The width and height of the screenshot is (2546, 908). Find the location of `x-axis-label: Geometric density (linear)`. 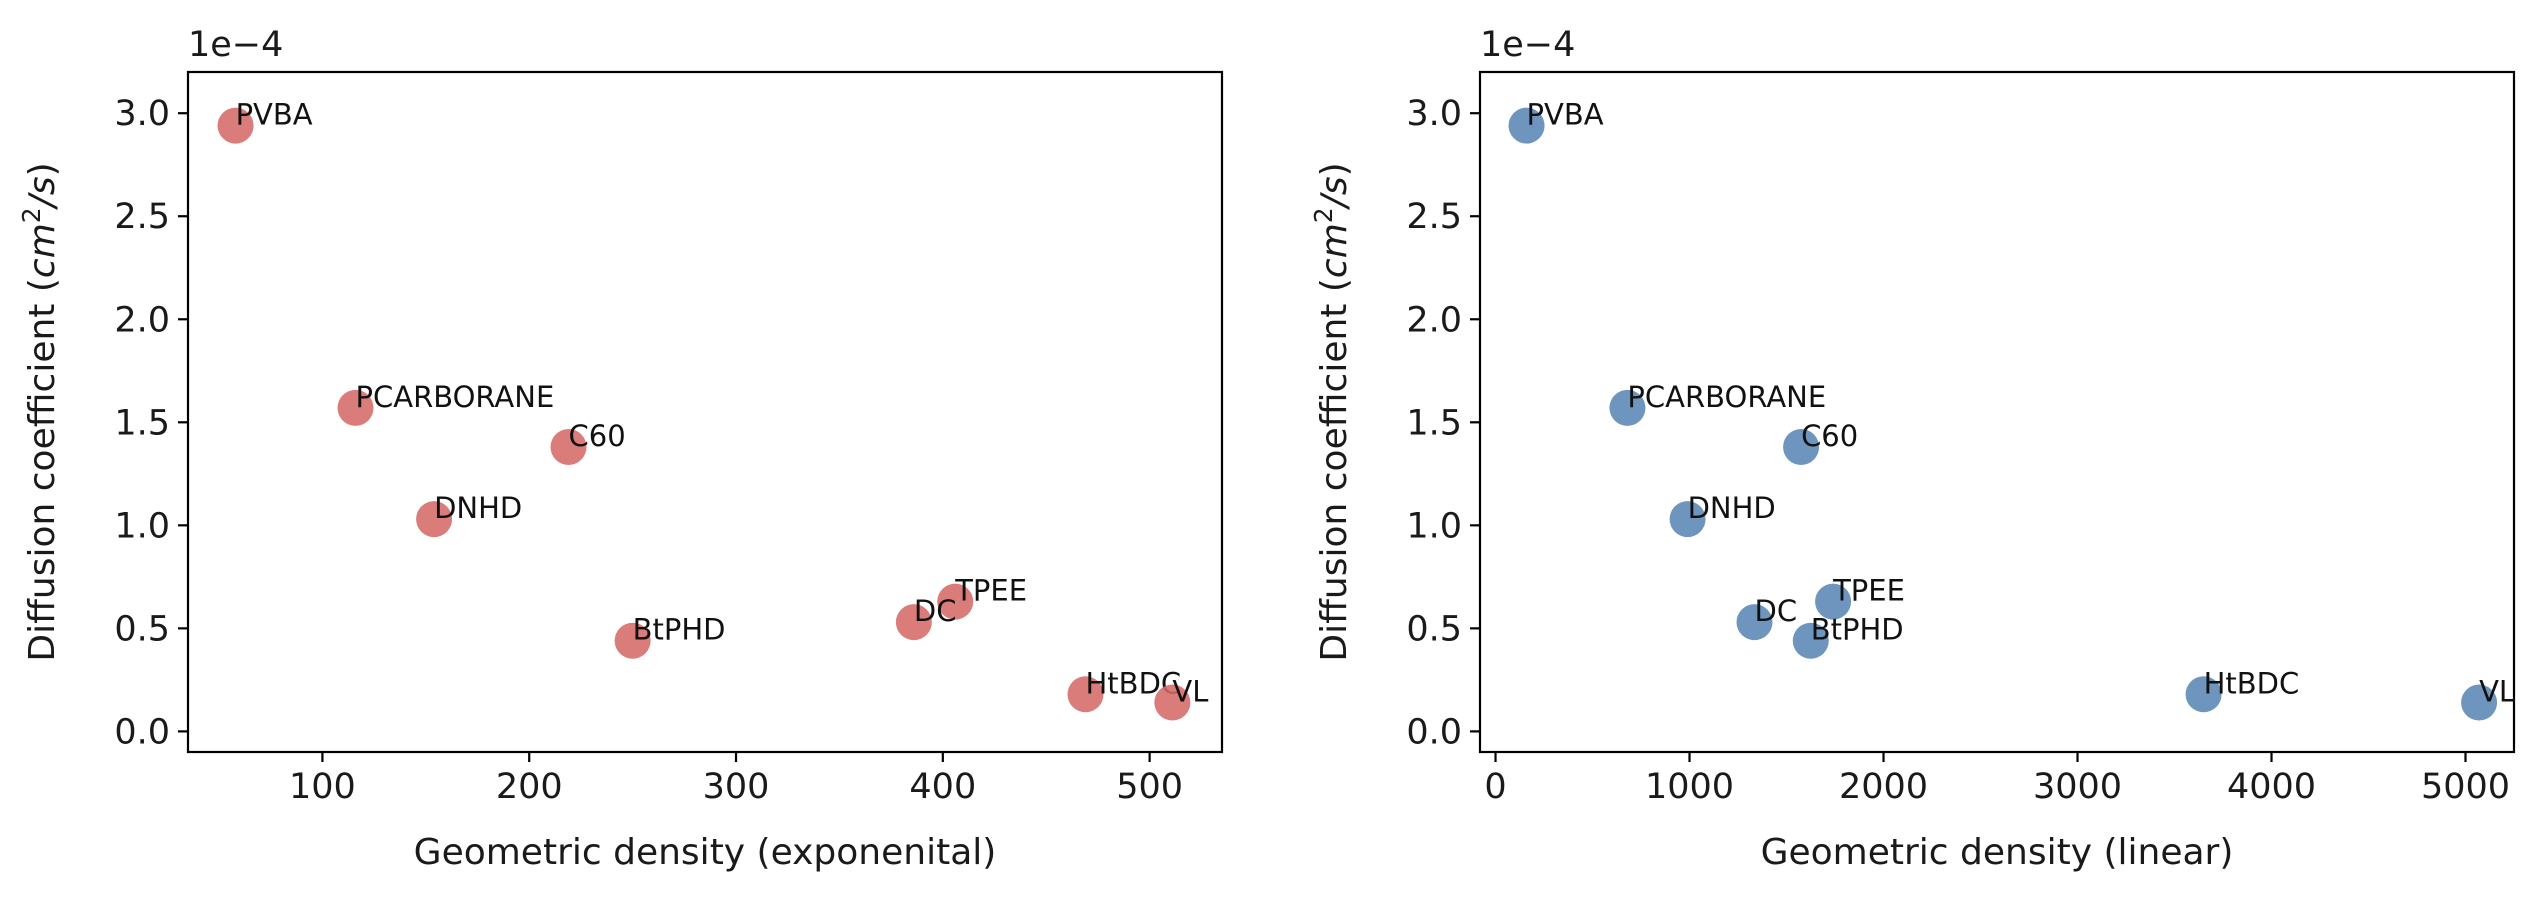

x-axis-label: Geometric density (linear) is located at coordinates (1997, 852).